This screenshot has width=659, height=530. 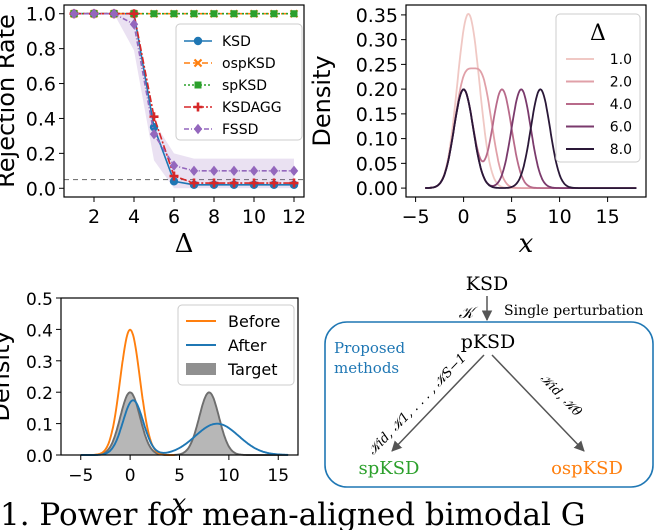 What do you see at coordinates (377, 65) in the screenshot?
I see `tr-ytick-label: 0.25` at bounding box center [377, 65].